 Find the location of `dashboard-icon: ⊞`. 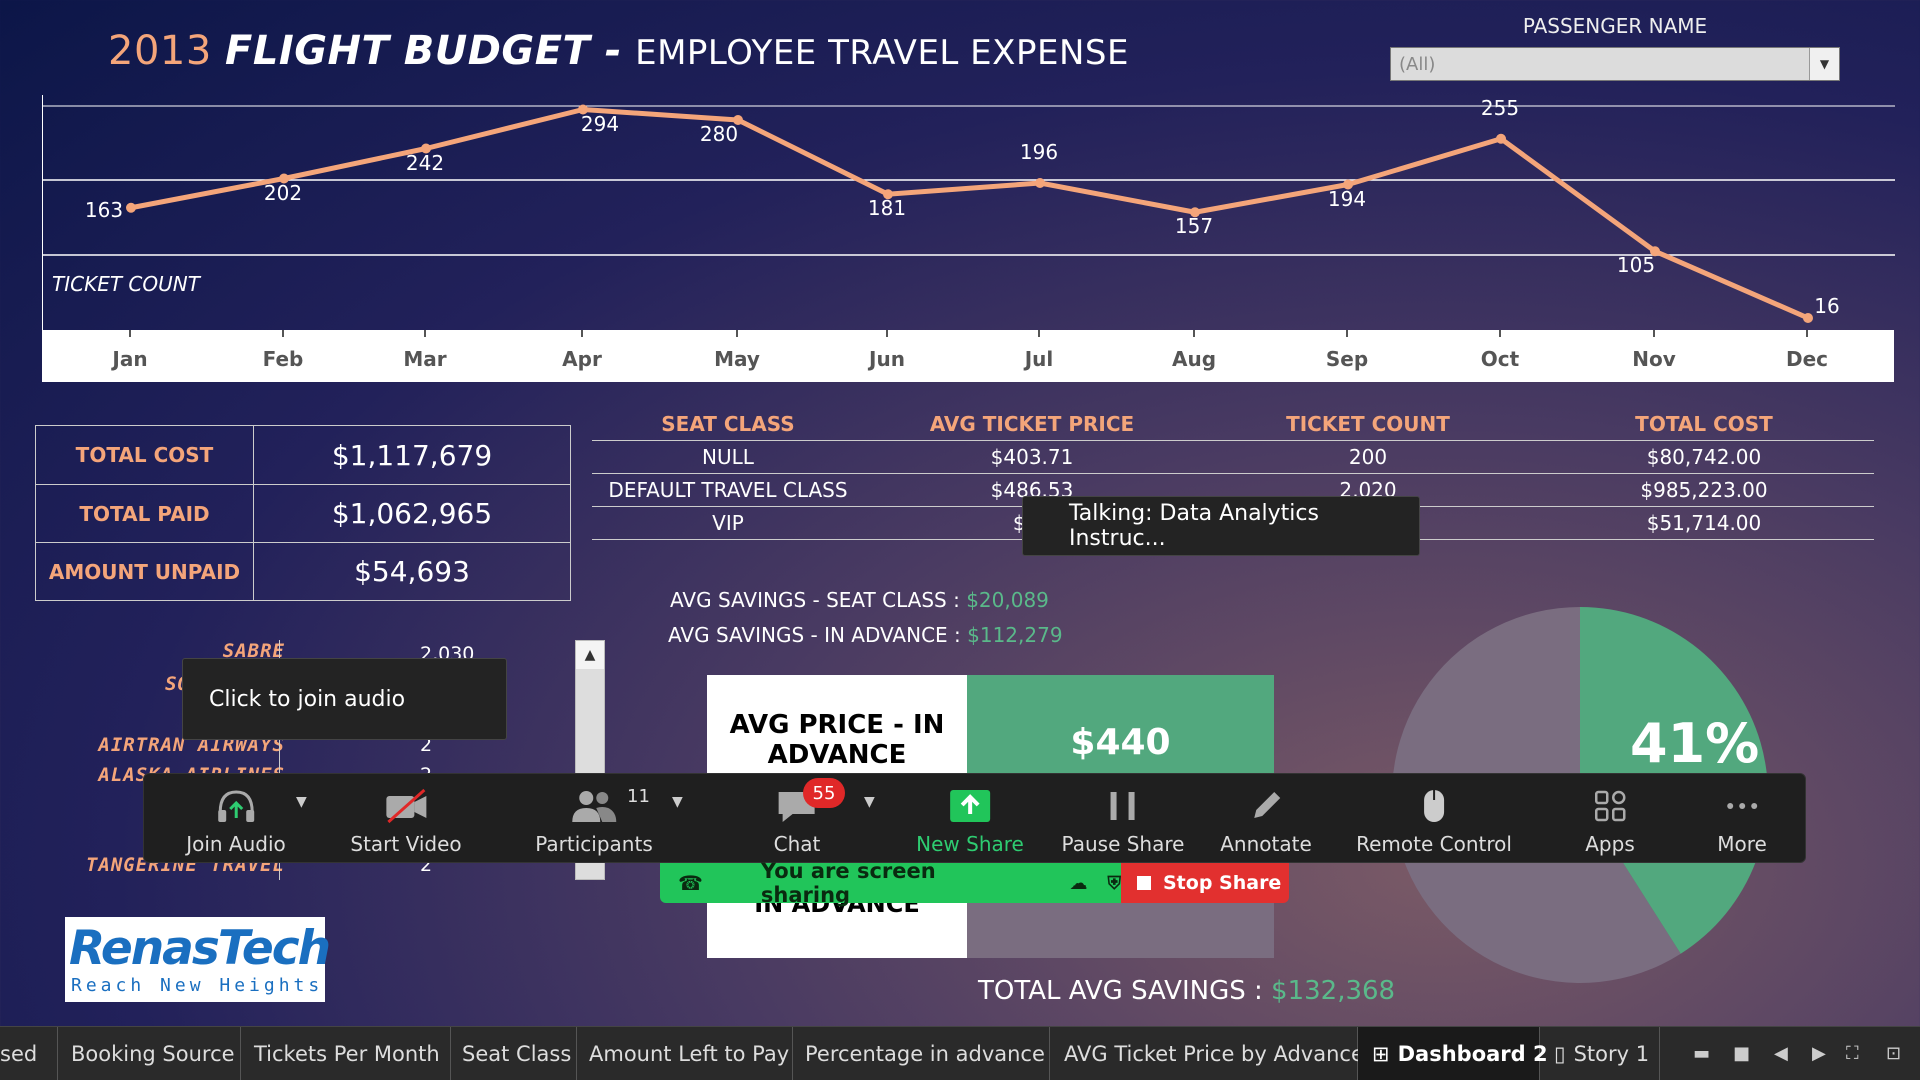

dashboard-icon: ⊞ is located at coordinates (1381, 1054).